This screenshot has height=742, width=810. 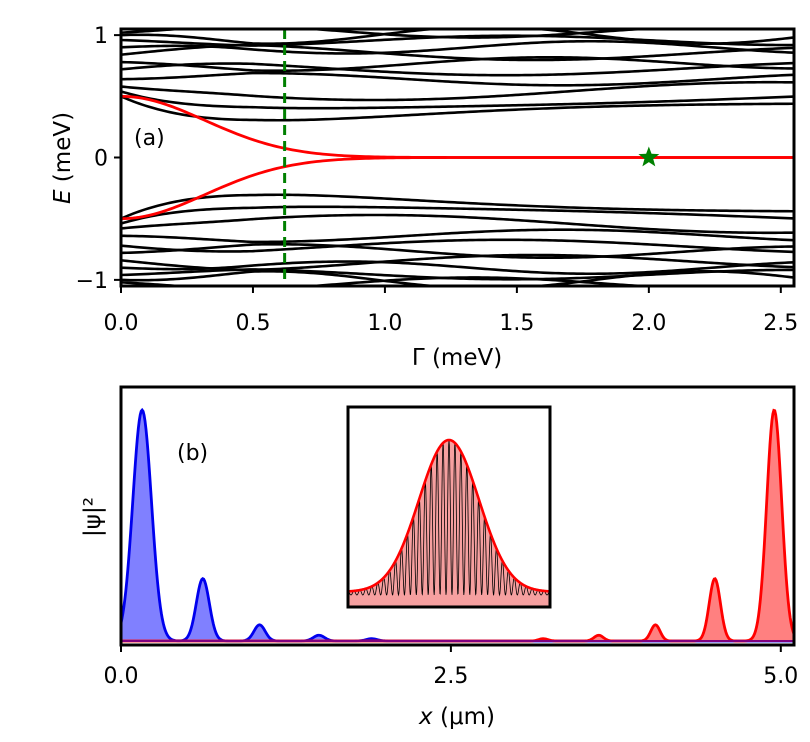 I want to click on x-tick-label-b: 2.5, so click(x=450, y=676).